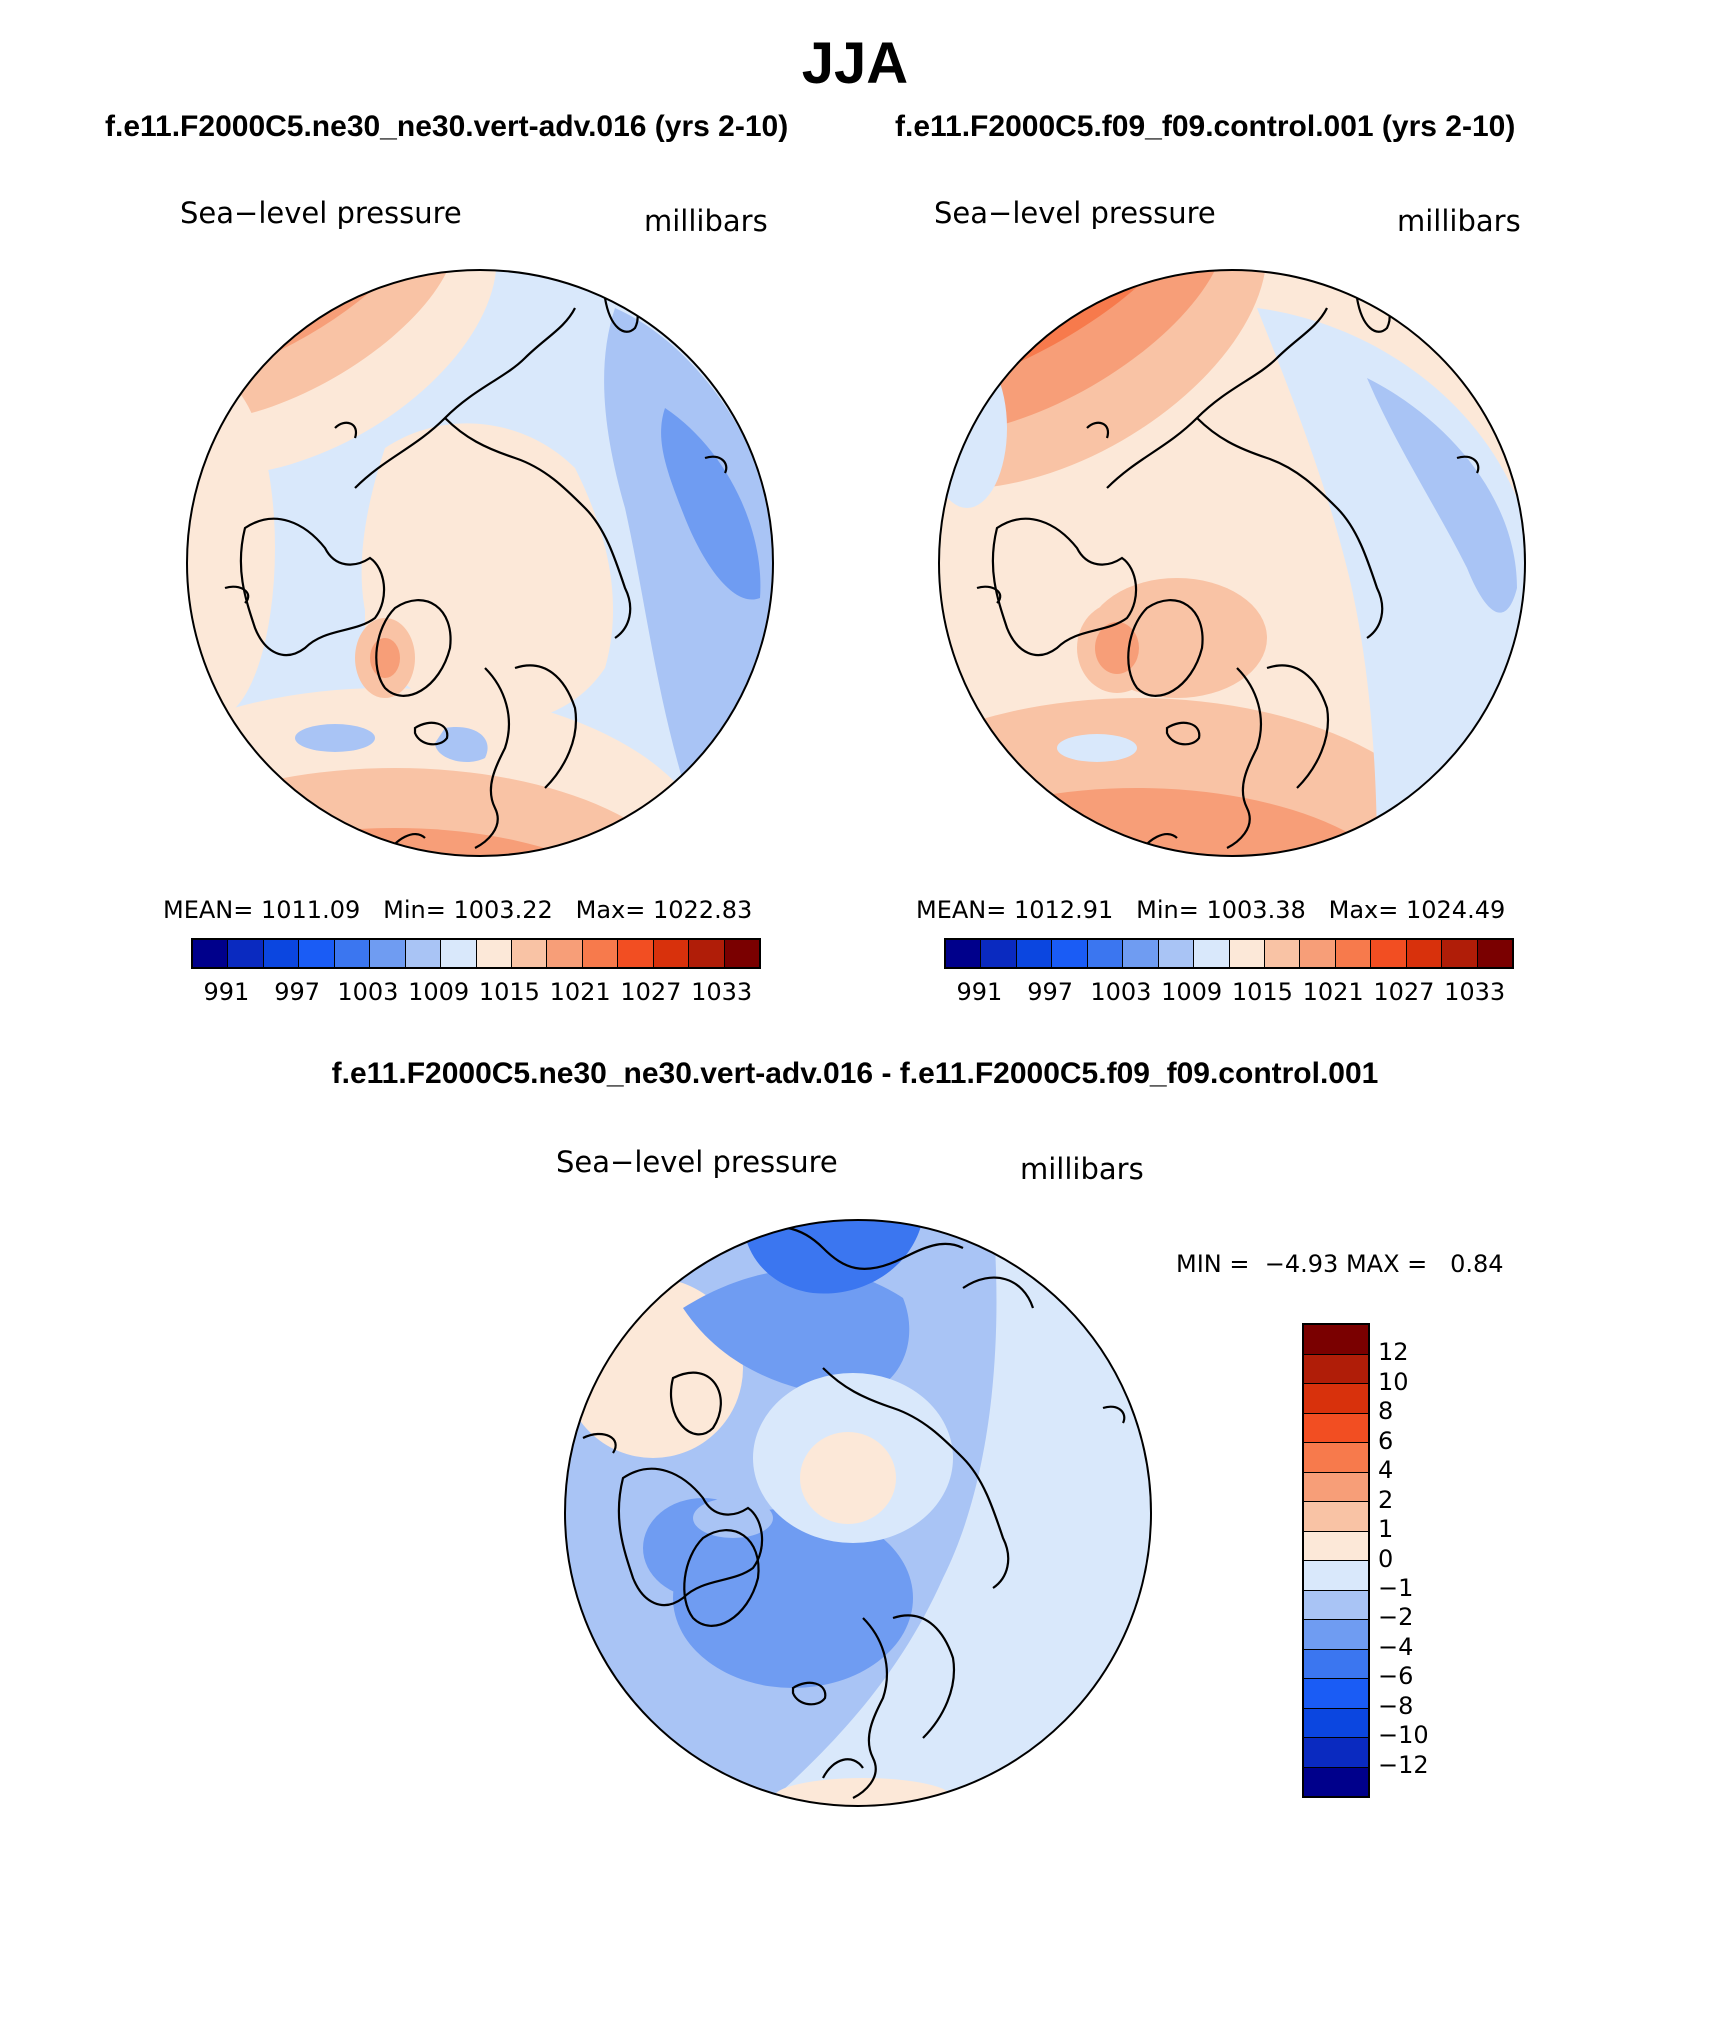  Describe the element at coordinates (1396, 1705) in the screenshot. I see `panel-3-colorbar-tick-label: −8` at that location.